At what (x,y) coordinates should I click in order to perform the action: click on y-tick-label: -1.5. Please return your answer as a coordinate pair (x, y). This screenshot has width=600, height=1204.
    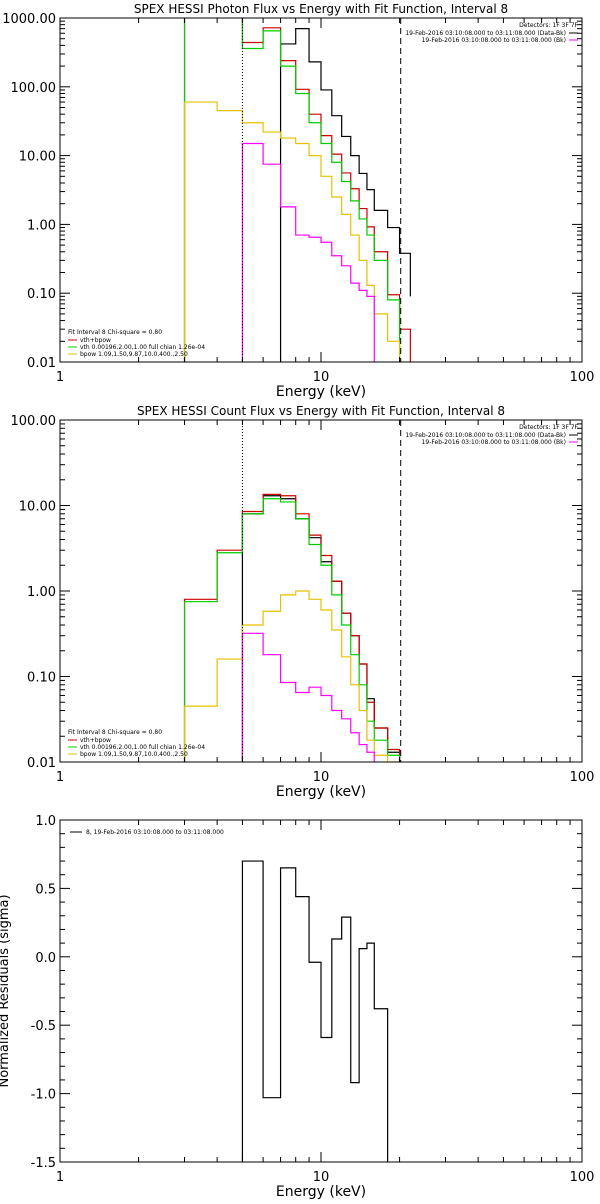
    Looking at the image, I should click on (43, 1163).